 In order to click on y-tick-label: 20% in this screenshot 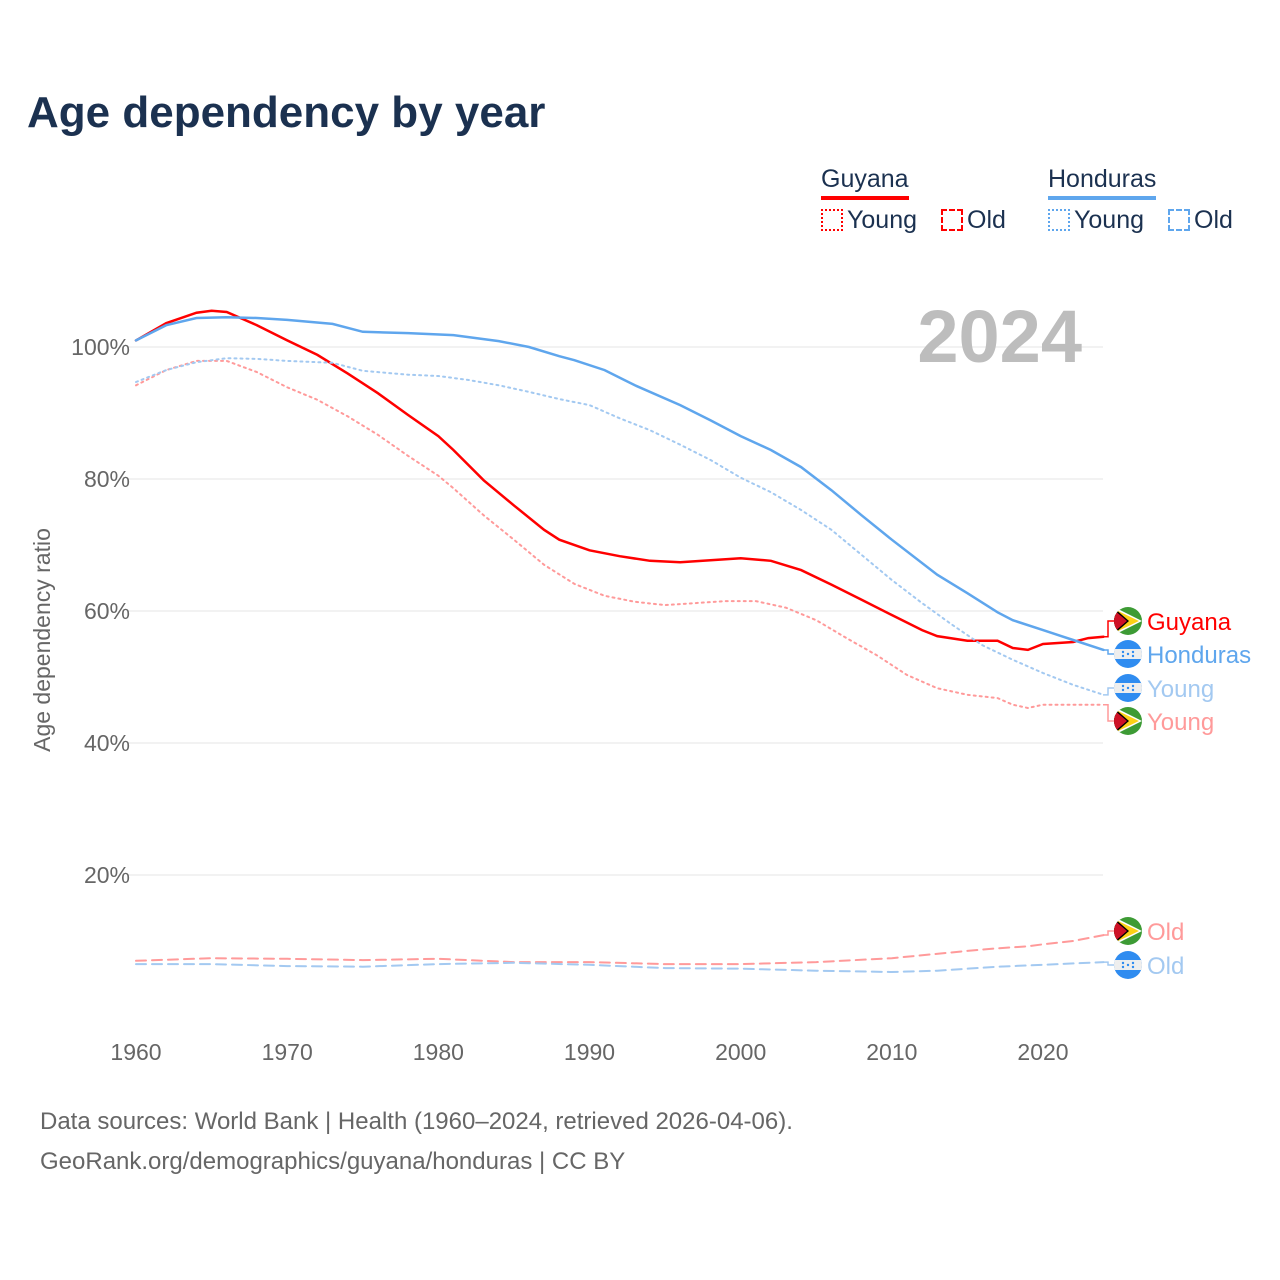, I will do `click(107, 875)`.